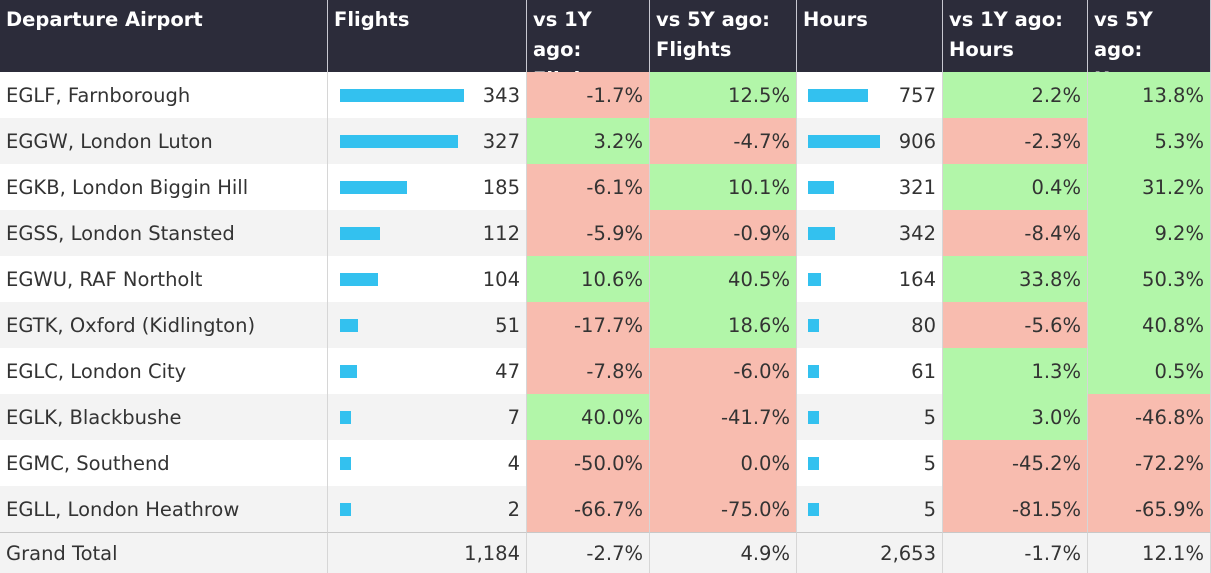  I want to click on column-header: vs 5Y ago: Flights, so click(723, 36).